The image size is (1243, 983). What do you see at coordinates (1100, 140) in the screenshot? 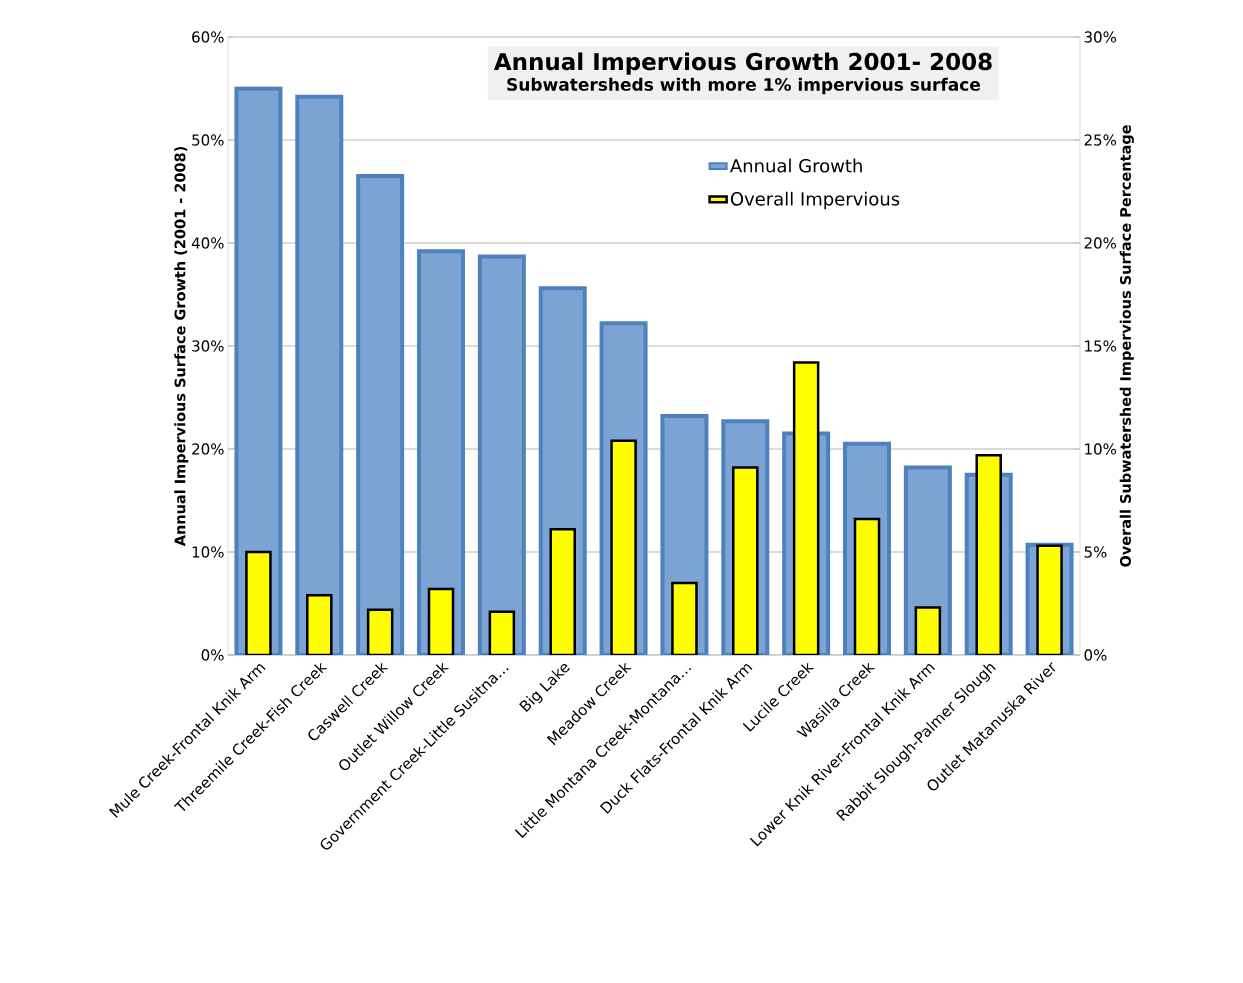
I see `y2-tick-label: 25%` at bounding box center [1100, 140].